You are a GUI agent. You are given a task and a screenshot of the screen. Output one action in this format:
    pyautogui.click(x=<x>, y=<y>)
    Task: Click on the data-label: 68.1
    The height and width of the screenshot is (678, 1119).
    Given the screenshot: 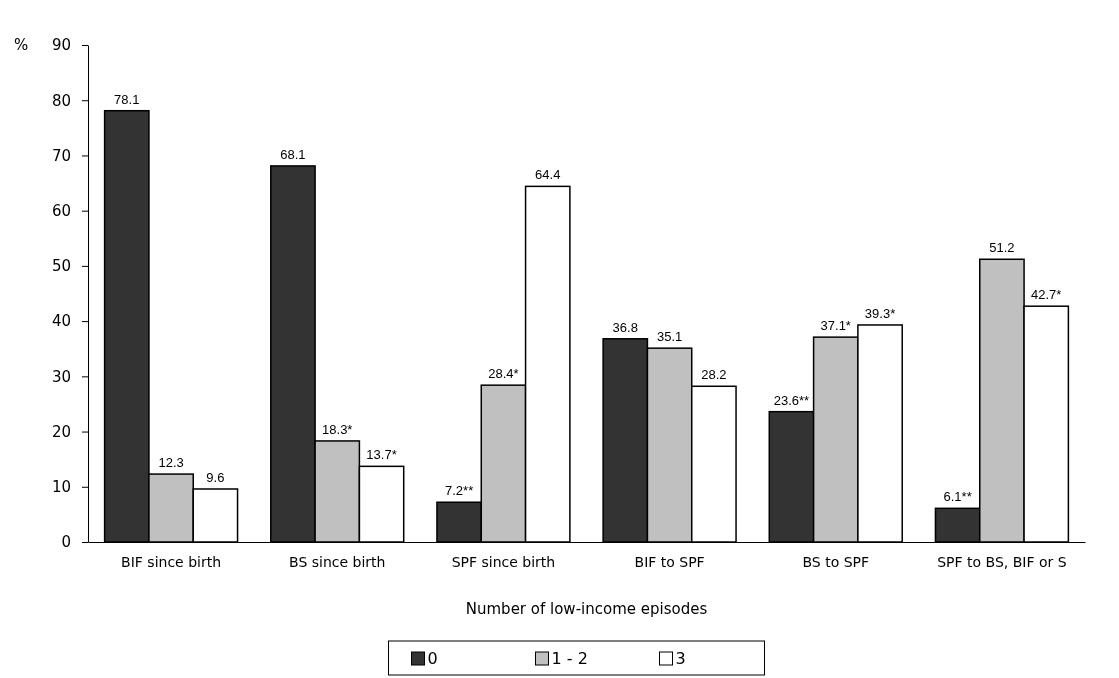 What is the action you would take?
    pyautogui.click(x=293, y=154)
    